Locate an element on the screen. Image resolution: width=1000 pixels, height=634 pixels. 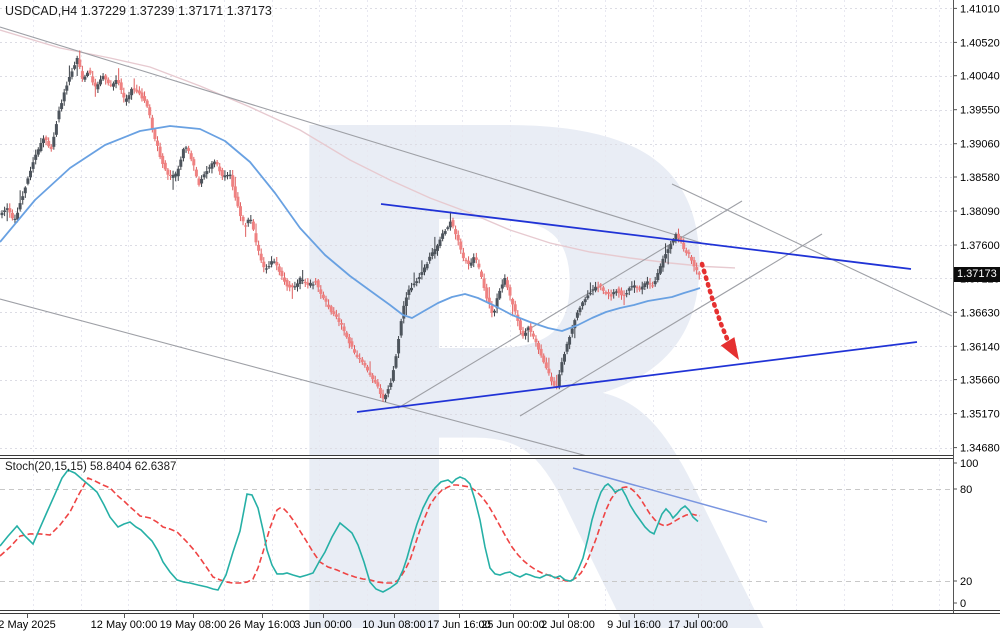
trendline-gray-ascending-left is located at coordinates (570, 304).